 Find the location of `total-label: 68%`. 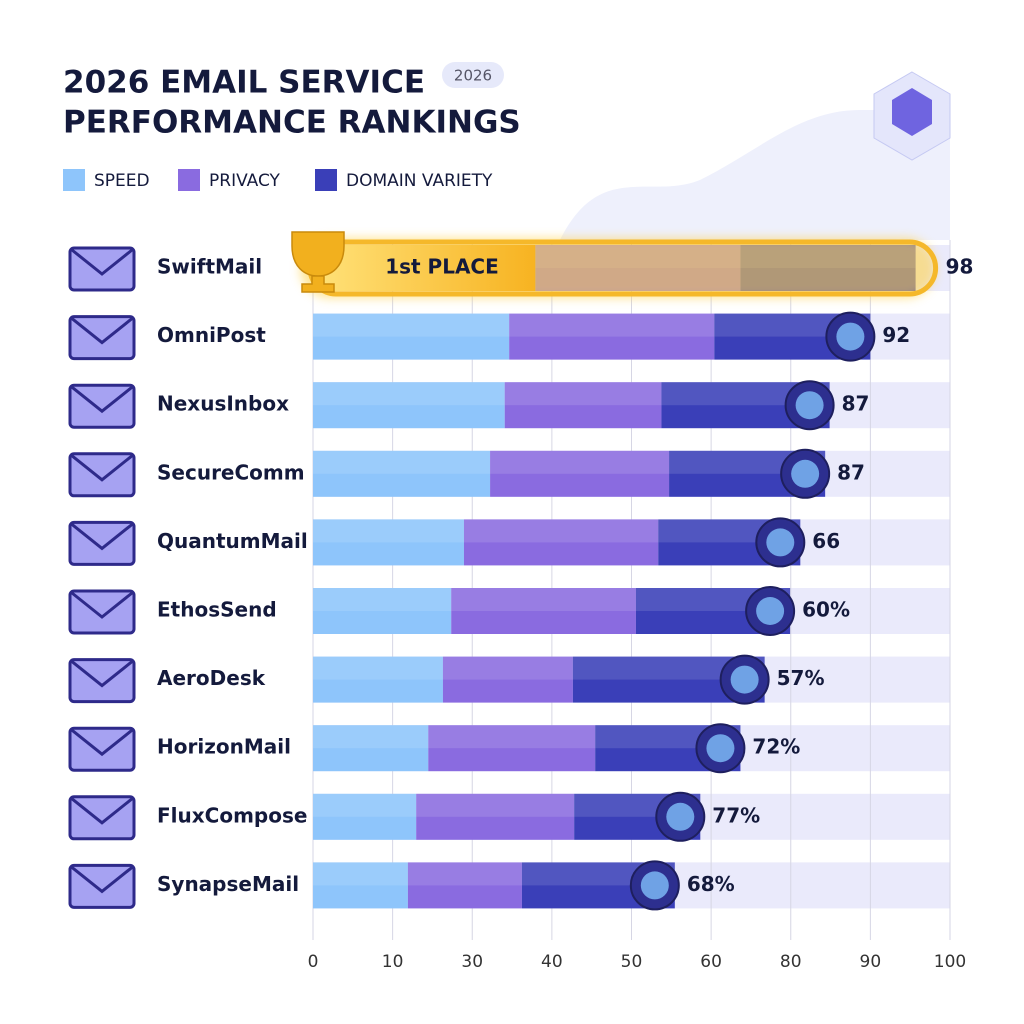

total-label: 68% is located at coordinates (711, 884).